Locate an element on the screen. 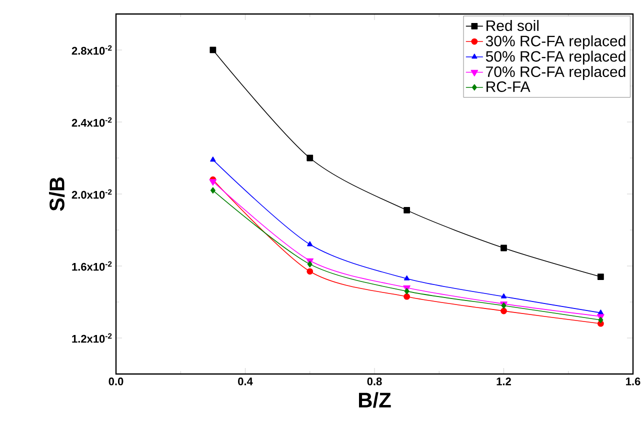 This screenshot has height=430, width=644. x-tick-label: 0.4 is located at coordinates (245, 382).